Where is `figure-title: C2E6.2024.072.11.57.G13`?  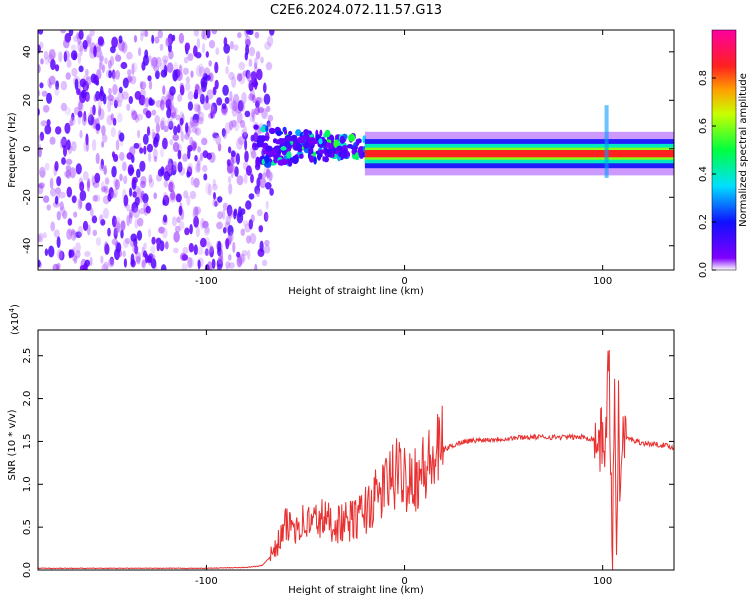 figure-title: C2E6.2024.072.11.57.G13 is located at coordinates (356, 10).